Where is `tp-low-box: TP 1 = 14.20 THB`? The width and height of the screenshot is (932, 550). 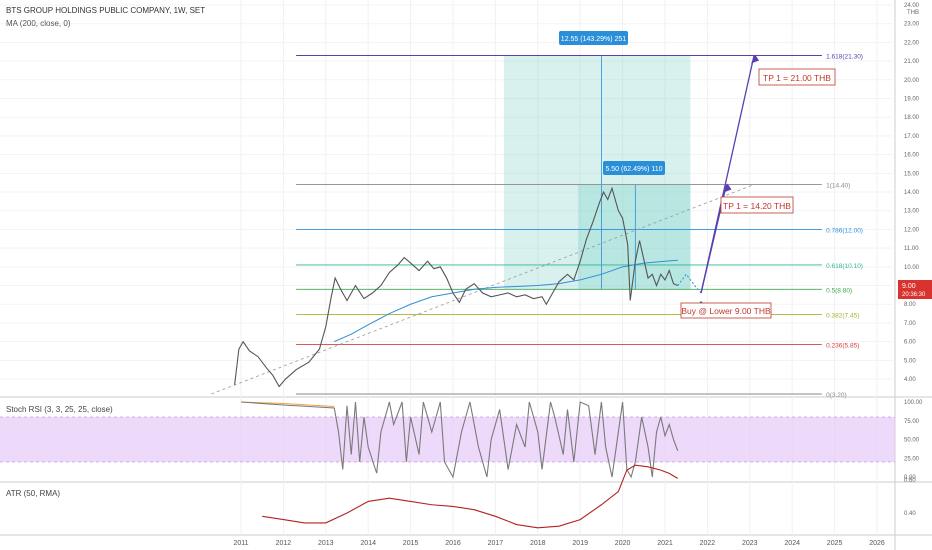 tp-low-box: TP 1 = 14.20 THB is located at coordinates (757, 205).